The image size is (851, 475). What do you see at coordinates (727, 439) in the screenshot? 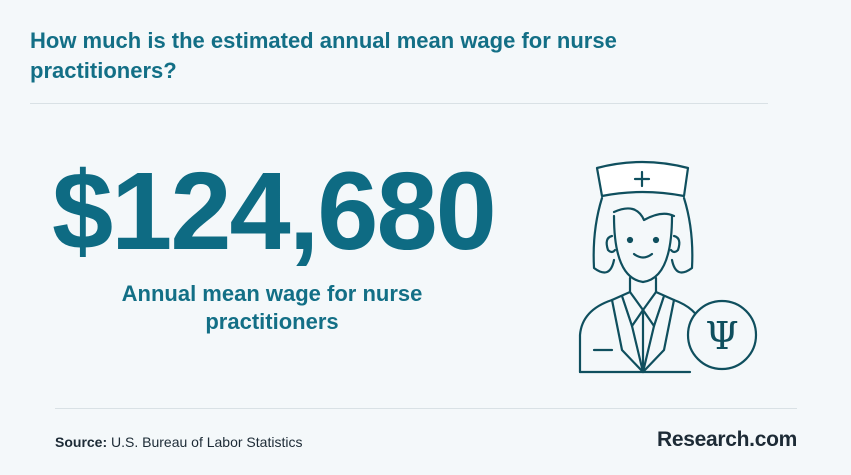
I see `brand-logo: Research.com` at bounding box center [727, 439].